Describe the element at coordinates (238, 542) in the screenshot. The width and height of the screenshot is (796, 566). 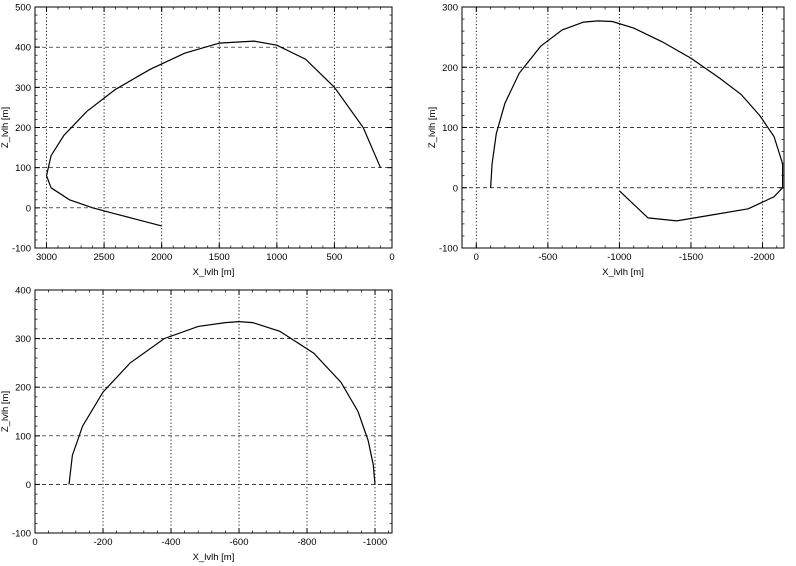
I see `x-tick-label: -600` at that location.